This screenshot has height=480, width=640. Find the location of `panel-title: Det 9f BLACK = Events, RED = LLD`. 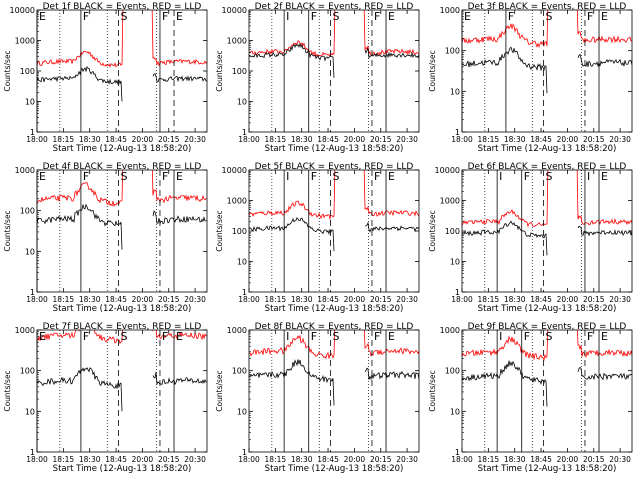

panel-title: Det 9f BLACK = Events, RED = LLD is located at coordinates (547, 327).